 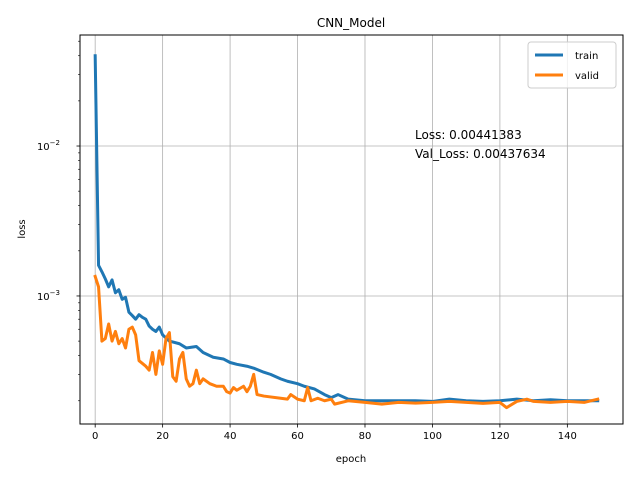 I want to click on x-tick-label: 80, so click(x=365, y=436).